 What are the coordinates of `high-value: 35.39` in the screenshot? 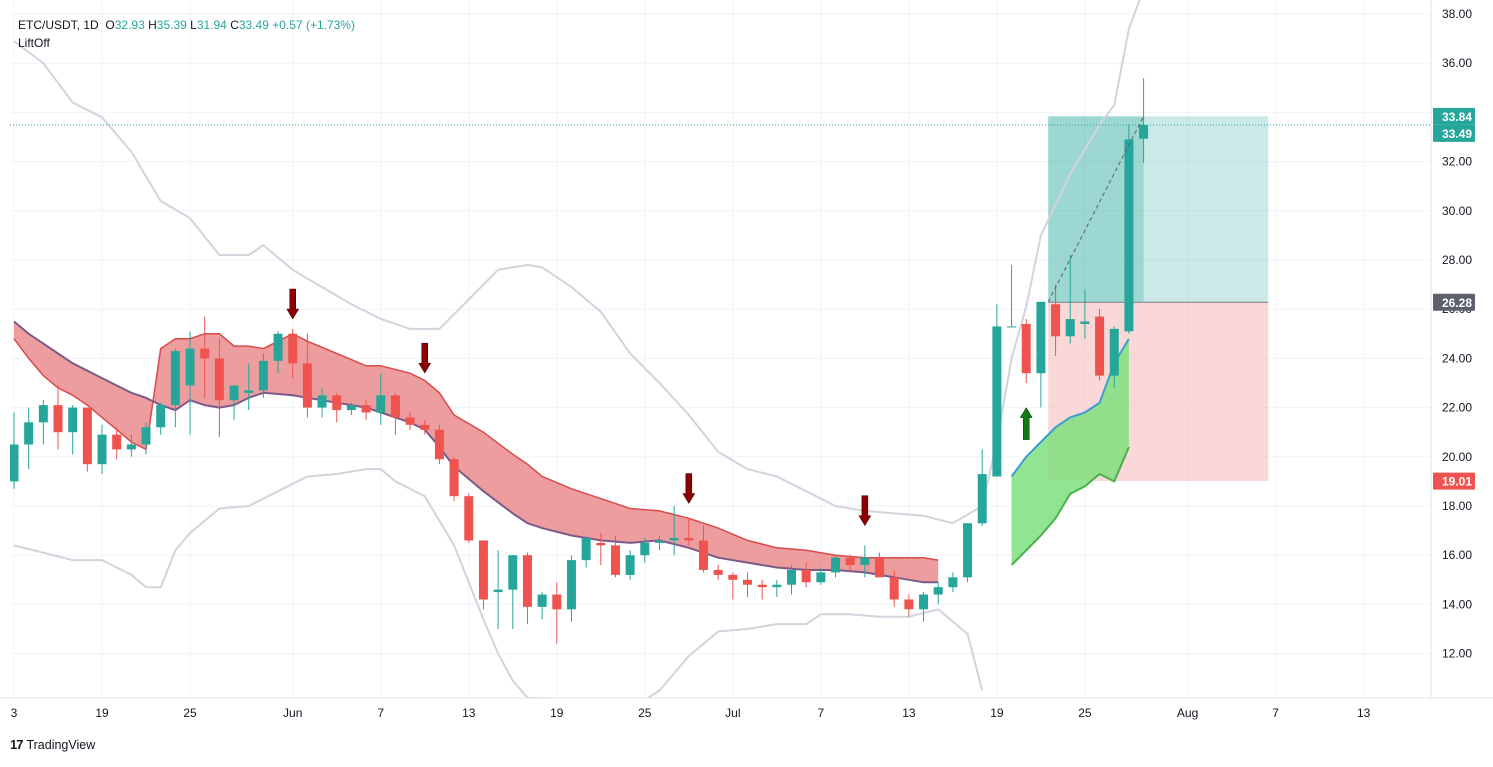 It's located at (171, 25).